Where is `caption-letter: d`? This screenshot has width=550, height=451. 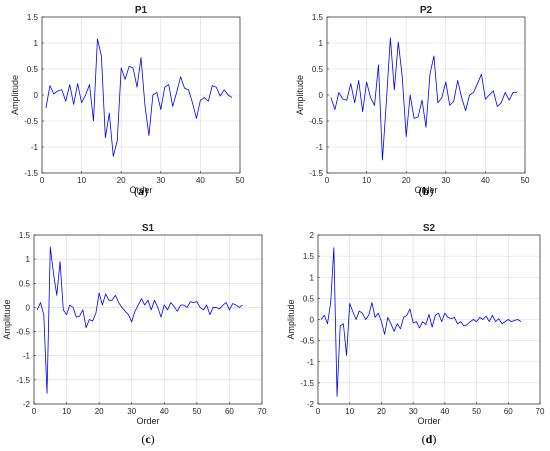 caption-letter: d is located at coordinates (429, 439).